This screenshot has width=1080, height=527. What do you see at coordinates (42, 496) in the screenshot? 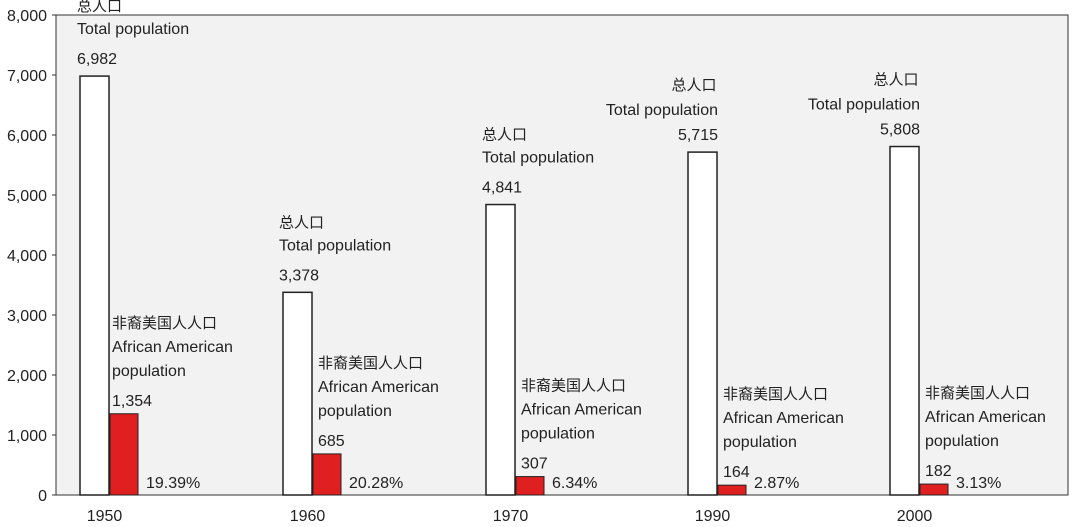
I see `y-tick-label: 0` at bounding box center [42, 496].